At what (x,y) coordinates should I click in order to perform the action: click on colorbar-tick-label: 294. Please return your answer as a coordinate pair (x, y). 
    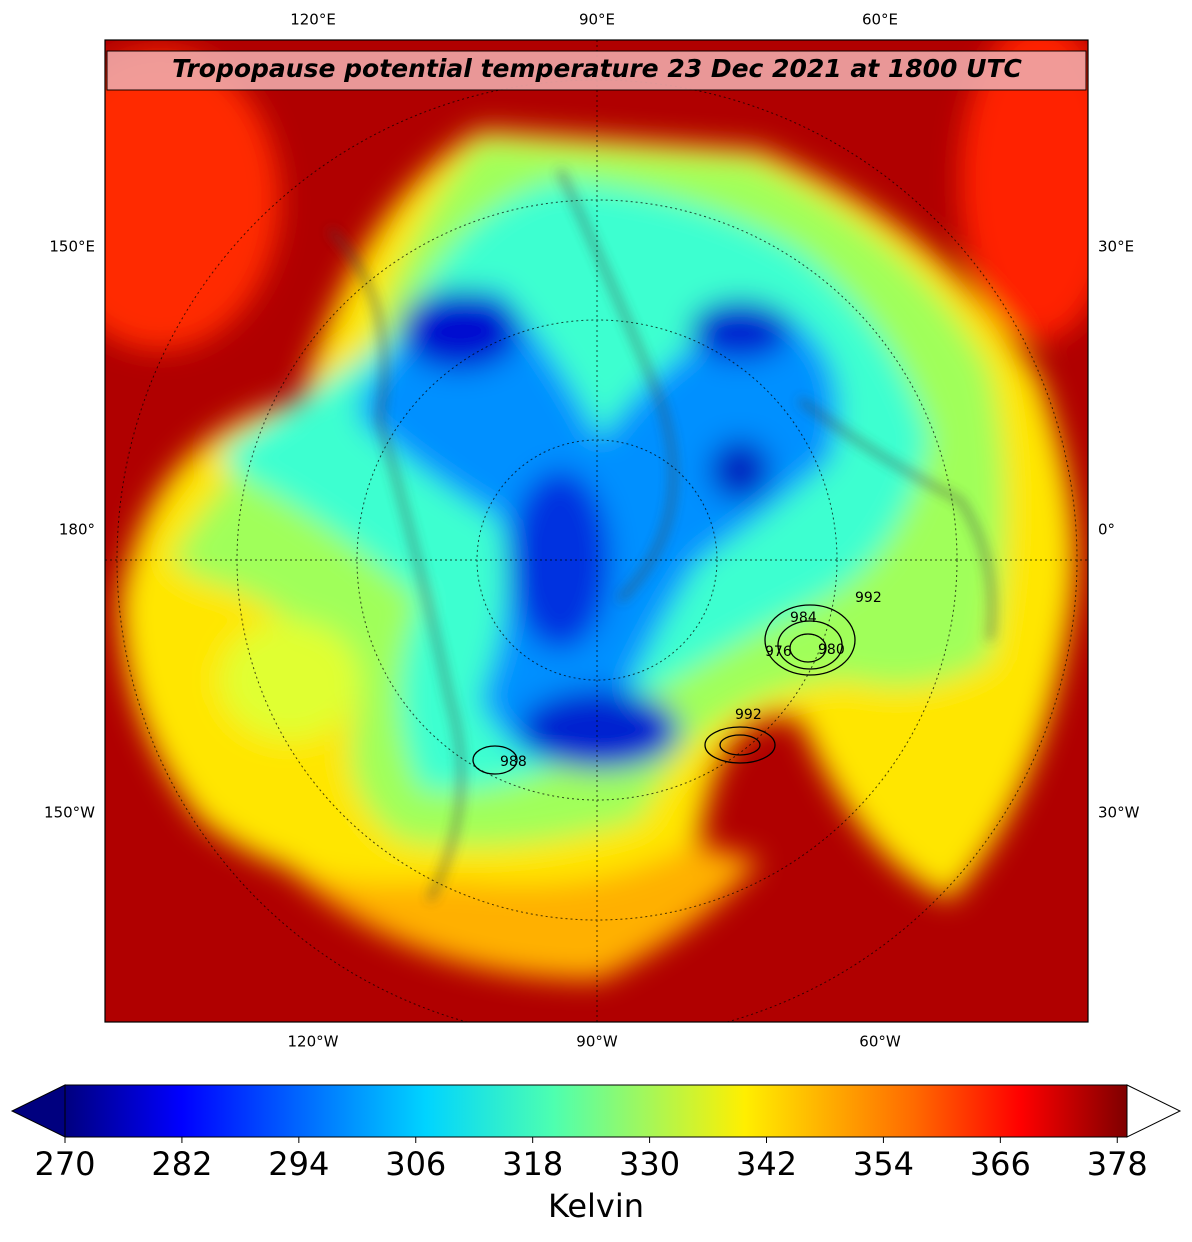
    Looking at the image, I should click on (298, 1164).